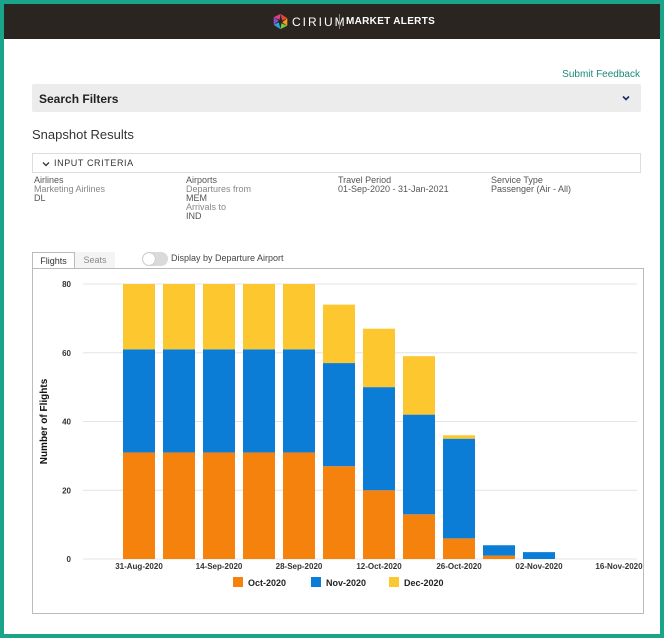  I want to click on legend-label: Dec-2020, so click(424, 583).